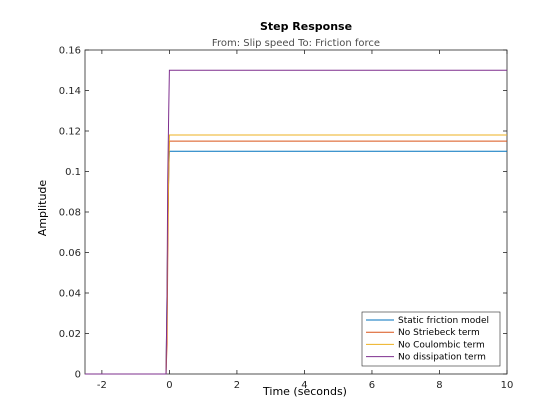 Image resolution: width=560 pixels, height=420 pixels. Describe the element at coordinates (441, 345) in the screenshot. I see `legend-label: No Coulombic term` at that location.